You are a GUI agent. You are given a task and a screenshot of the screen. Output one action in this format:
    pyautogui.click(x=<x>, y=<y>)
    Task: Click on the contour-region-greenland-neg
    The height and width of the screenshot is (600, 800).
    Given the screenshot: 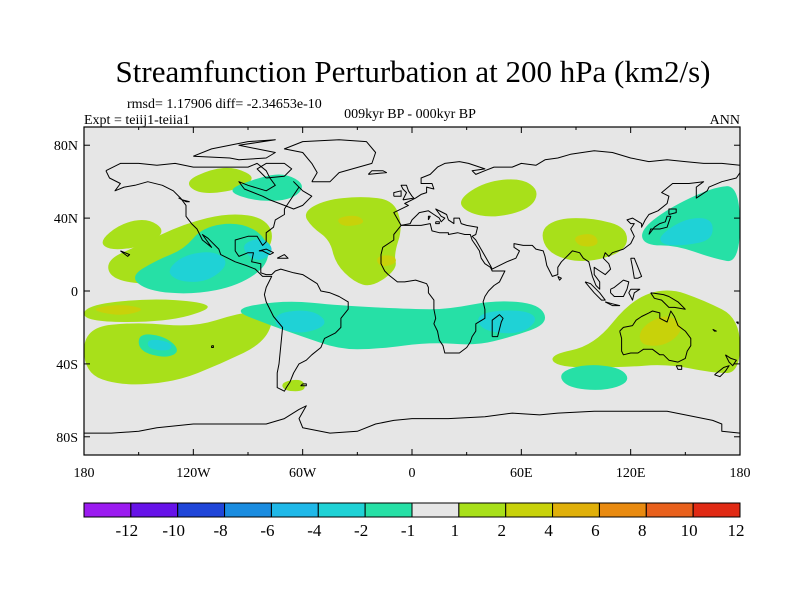 What is the action you would take?
    pyautogui.click(x=267, y=187)
    